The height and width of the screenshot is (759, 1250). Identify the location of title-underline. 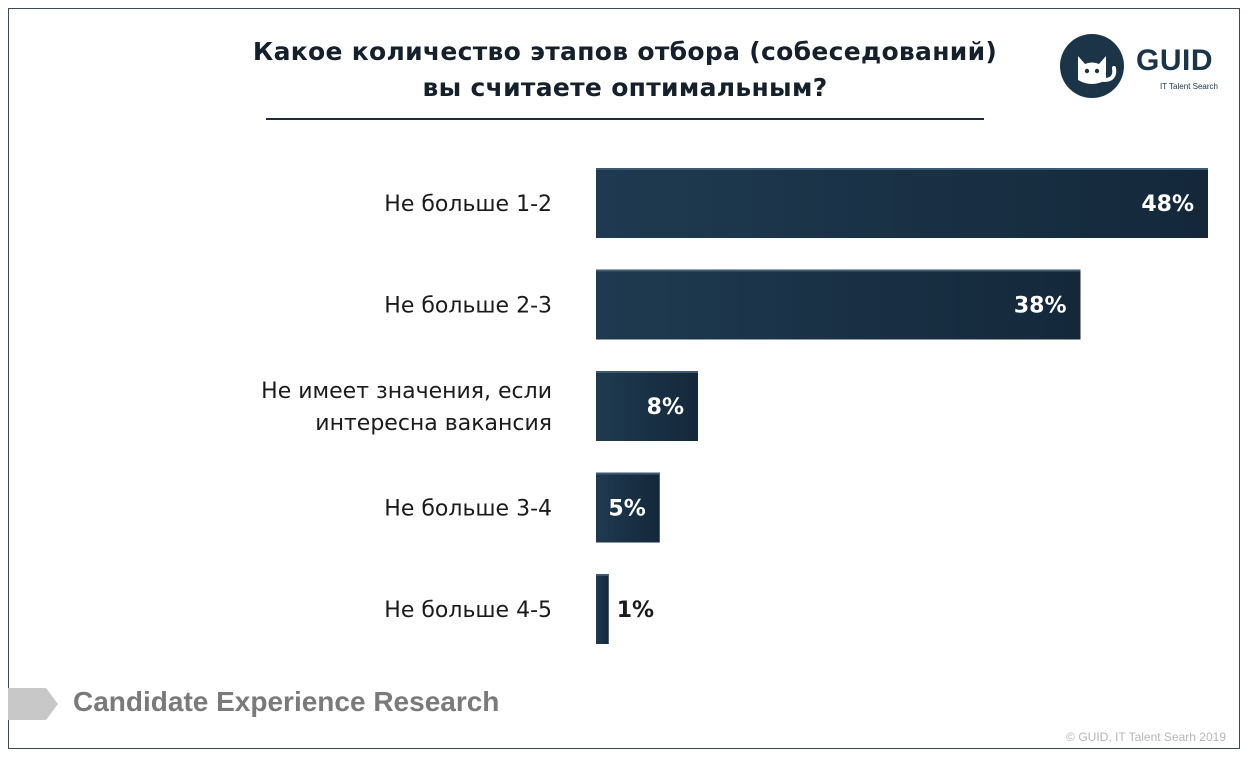
(625, 119).